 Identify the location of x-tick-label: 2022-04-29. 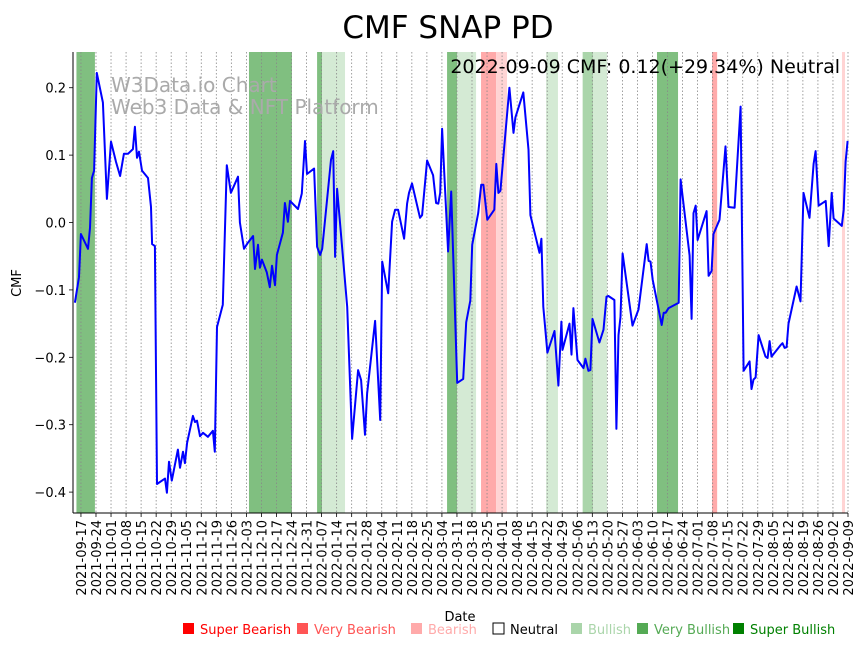
(563, 558).